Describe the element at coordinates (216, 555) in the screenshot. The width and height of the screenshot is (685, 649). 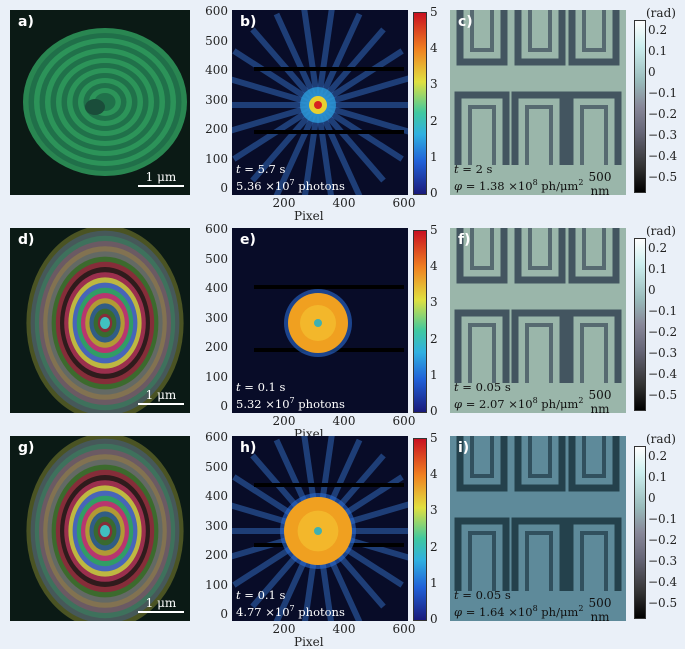
I see `y-tick-label: 200` at that location.